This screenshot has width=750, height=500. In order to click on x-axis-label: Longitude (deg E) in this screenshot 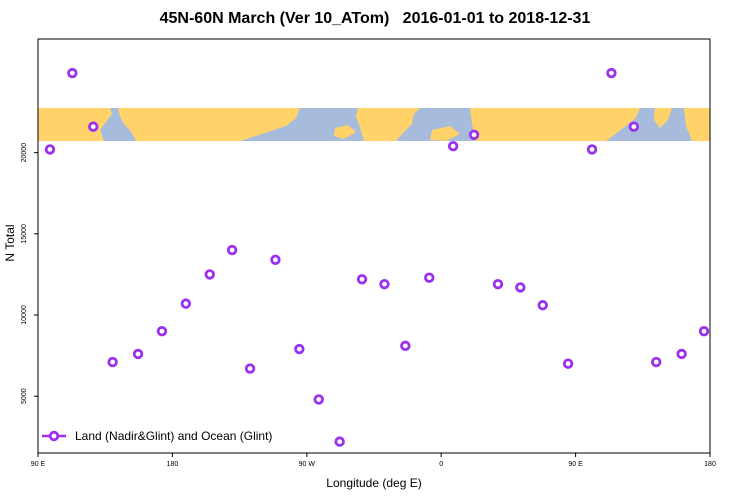, I will do `click(374, 483)`.